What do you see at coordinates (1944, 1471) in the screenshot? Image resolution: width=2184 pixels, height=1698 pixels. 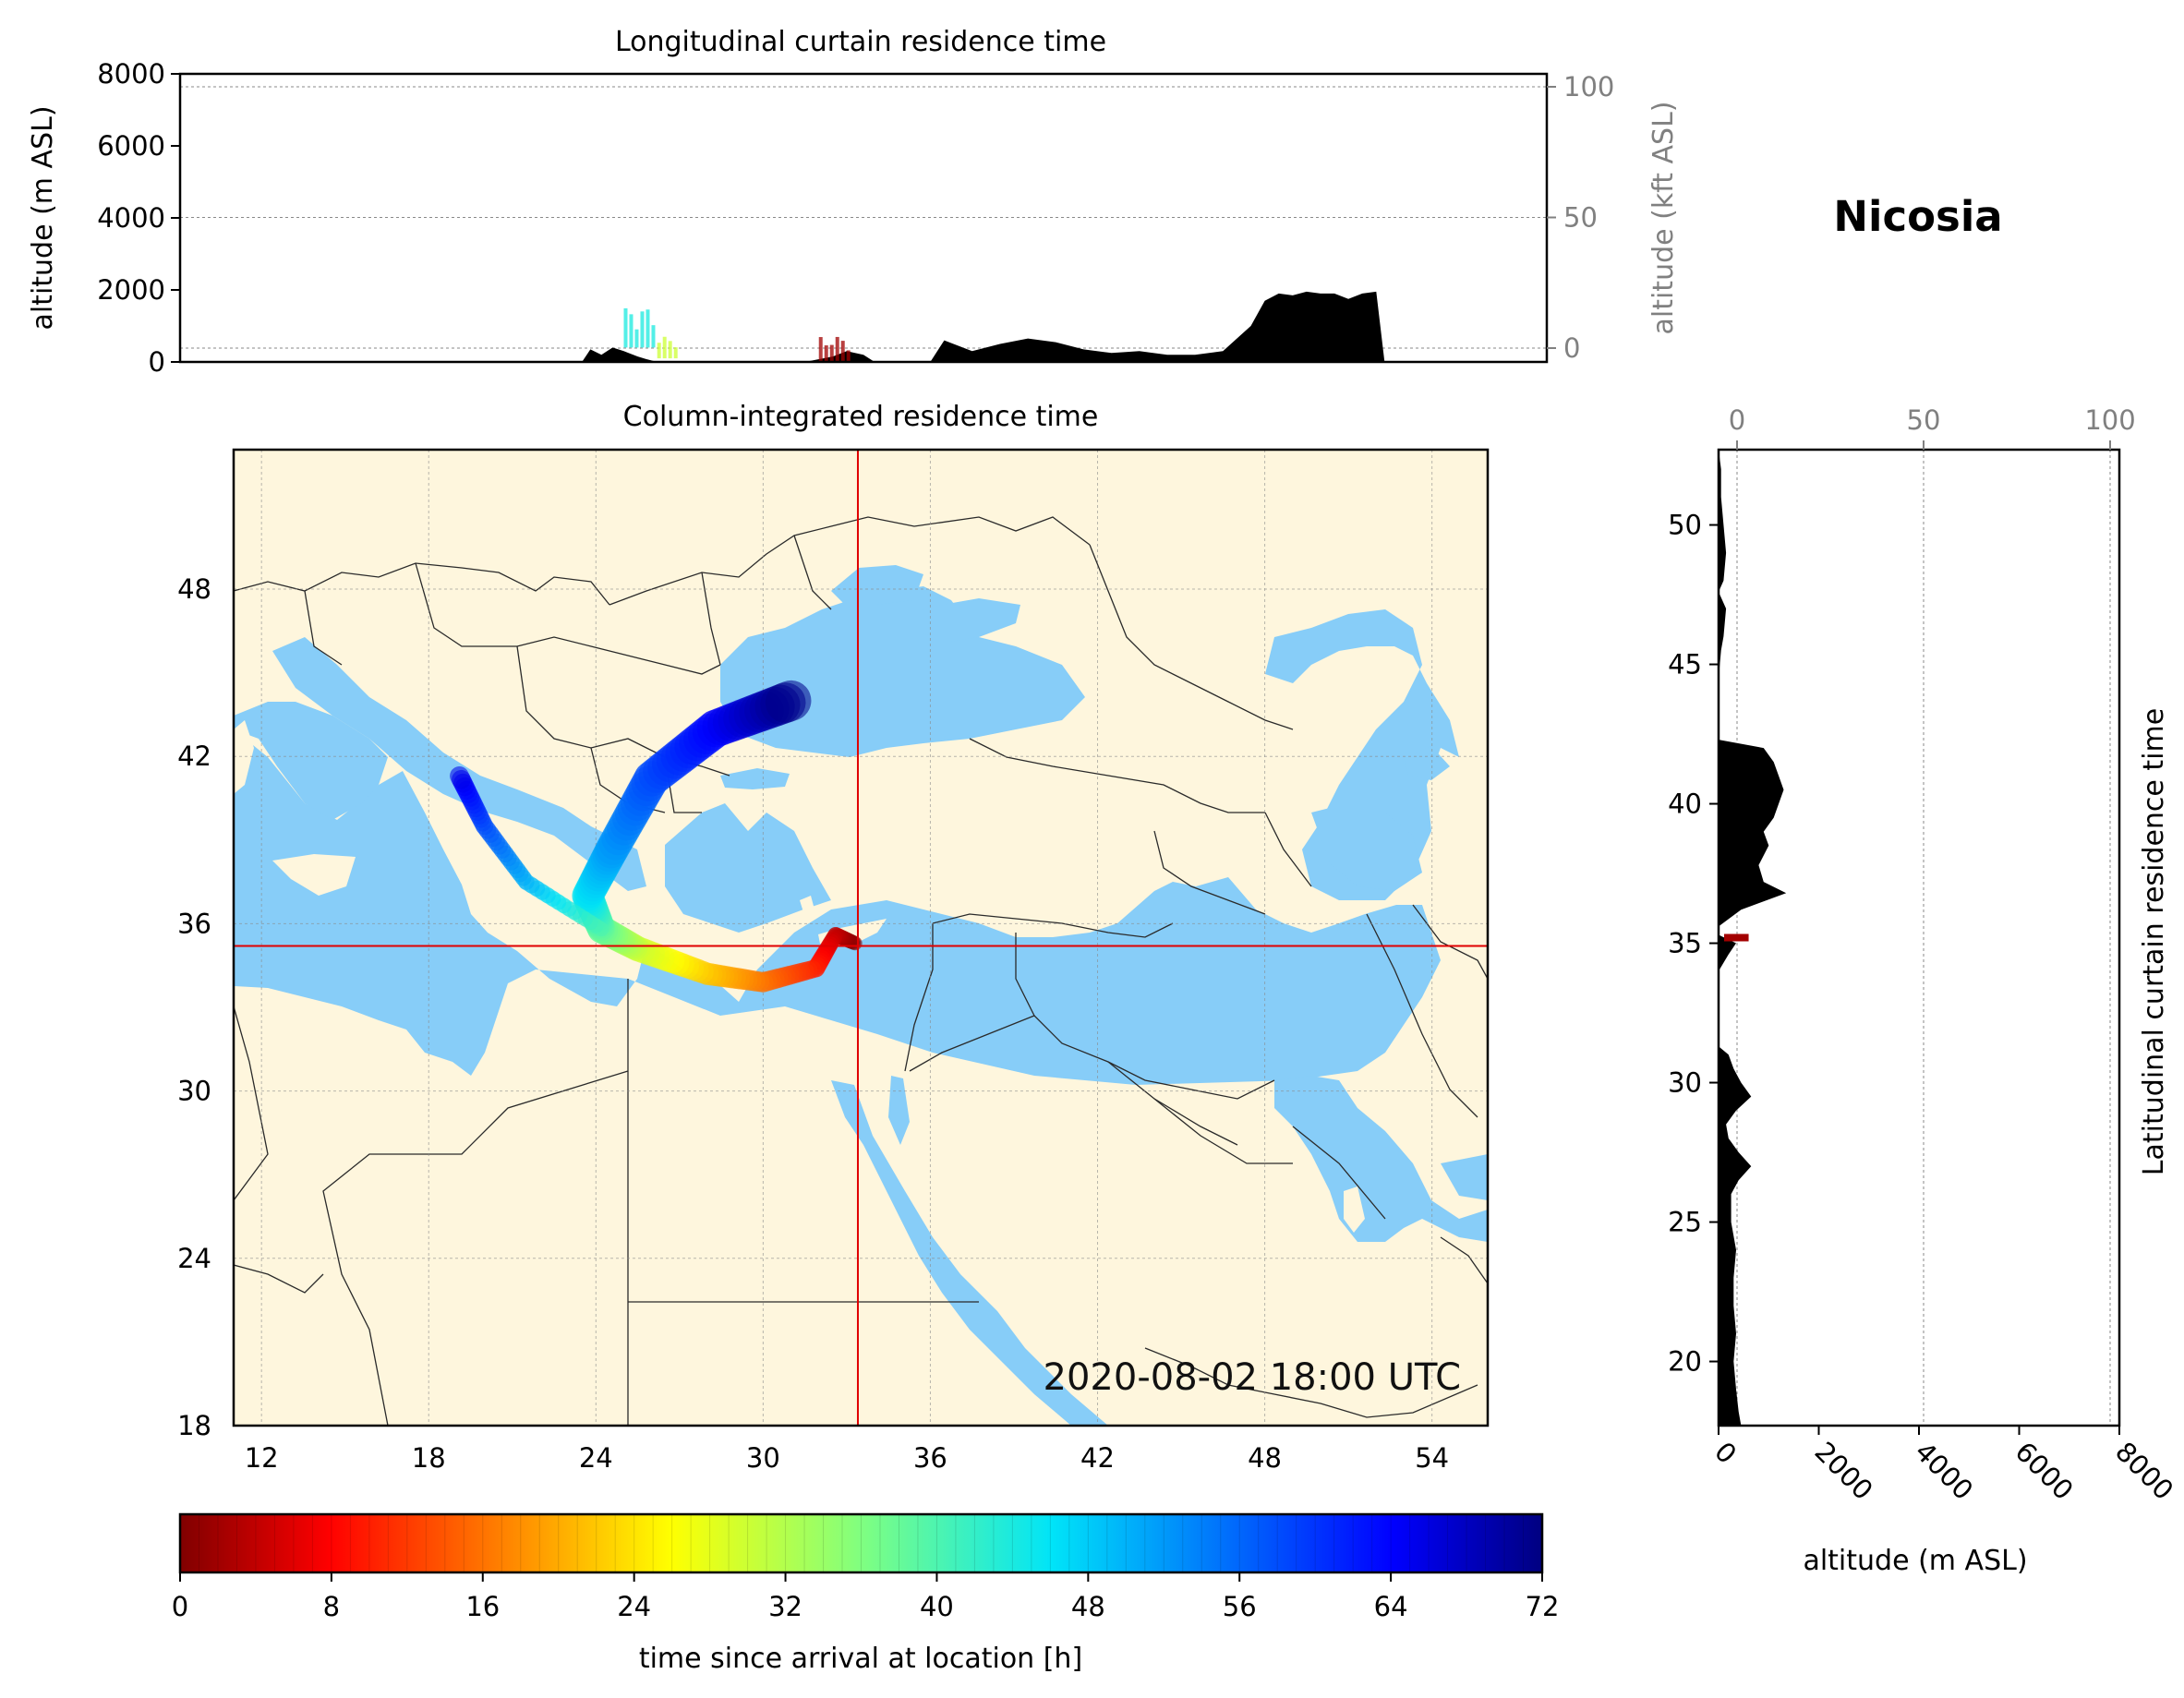 I see `latitudinal-xtick-label: 4000` at bounding box center [1944, 1471].